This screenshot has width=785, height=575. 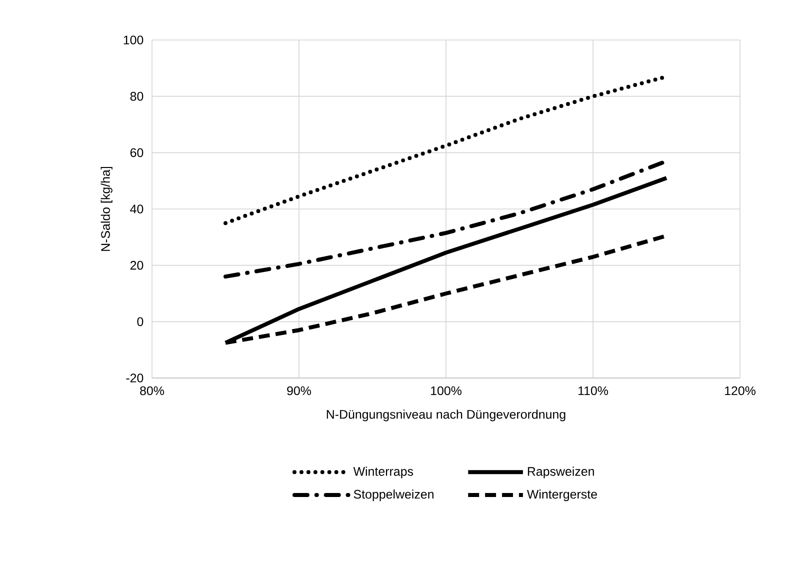 What do you see at coordinates (134, 40) in the screenshot?
I see `y-tick-label: 100` at bounding box center [134, 40].